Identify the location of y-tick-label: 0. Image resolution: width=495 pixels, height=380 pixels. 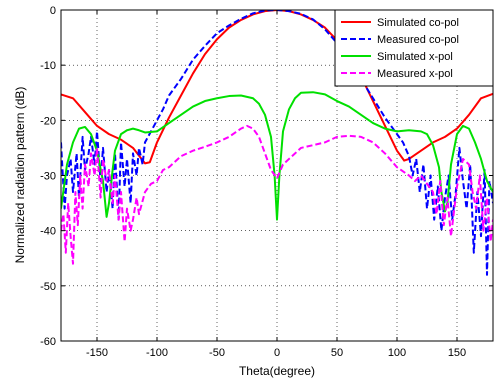
(53, 11).